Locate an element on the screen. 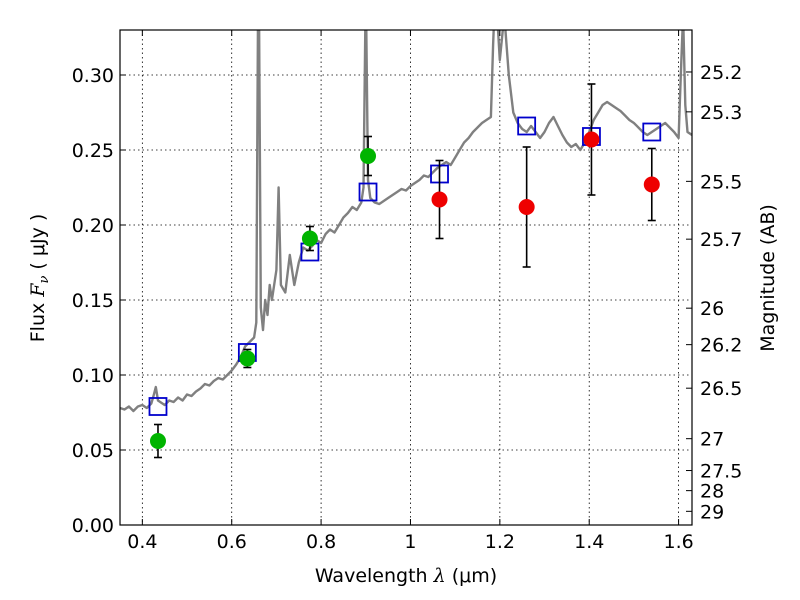 The image size is (800, 600). y2-axis-title: Magnitude (AB) is located at coordinates (768, 278).